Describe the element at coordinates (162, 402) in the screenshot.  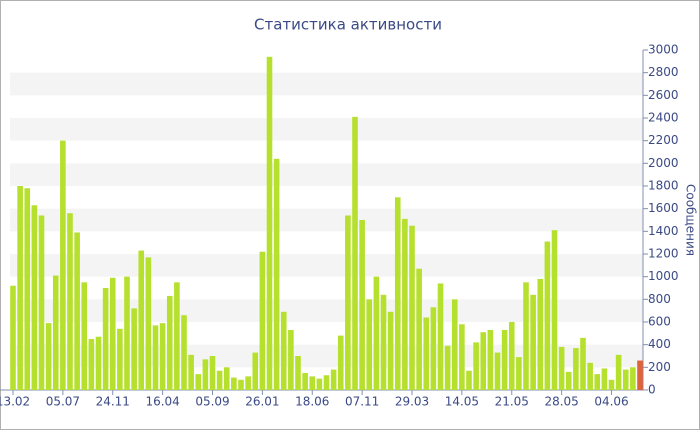
I see `x-tick-label: 16.04` at that location.